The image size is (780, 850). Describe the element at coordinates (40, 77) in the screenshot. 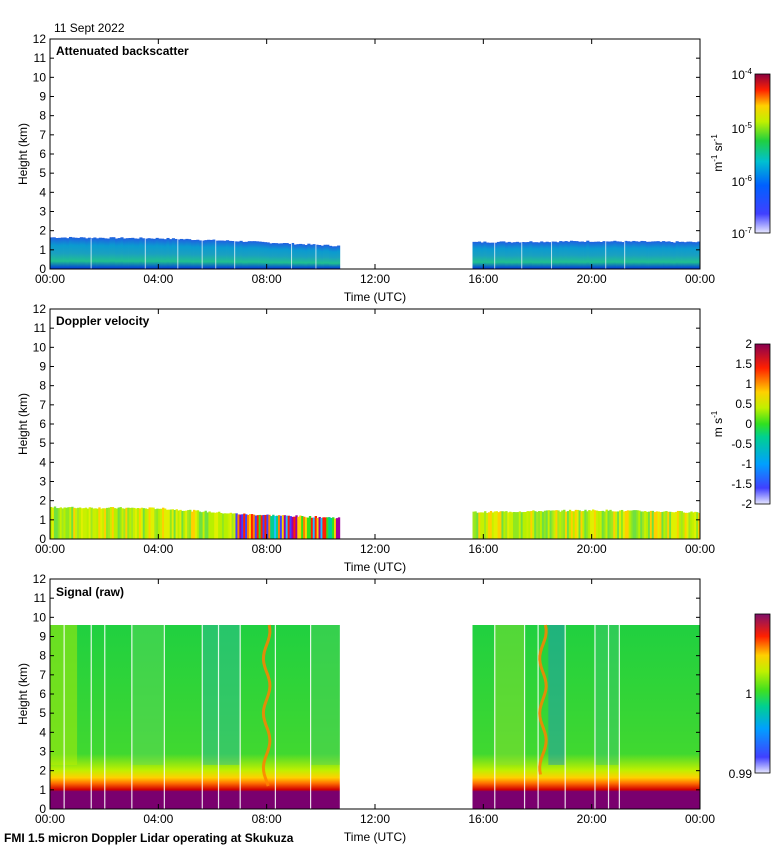

I see `y-tick-label: 10` at that location.